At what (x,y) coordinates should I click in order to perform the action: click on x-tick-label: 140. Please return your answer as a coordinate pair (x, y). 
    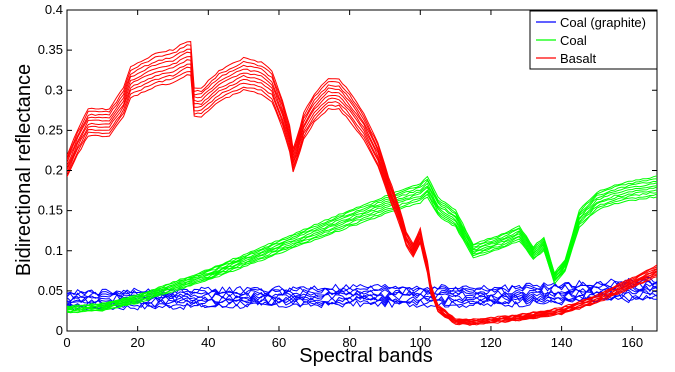
    Looking at the image, I should click on (562, 342).